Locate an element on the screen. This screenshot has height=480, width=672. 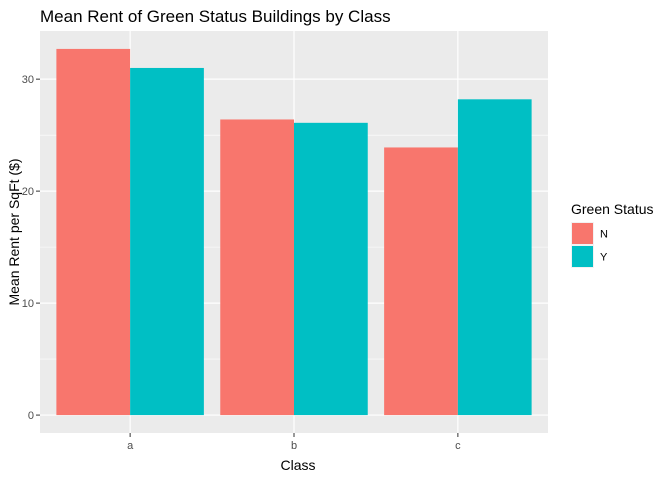
bar-Y-c is located at coordinates (494, 257).